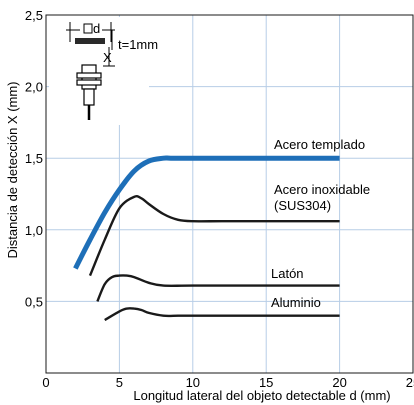 This screenshot has width=414, height=405. I want to click on series-line-laton, so click(218, 288).